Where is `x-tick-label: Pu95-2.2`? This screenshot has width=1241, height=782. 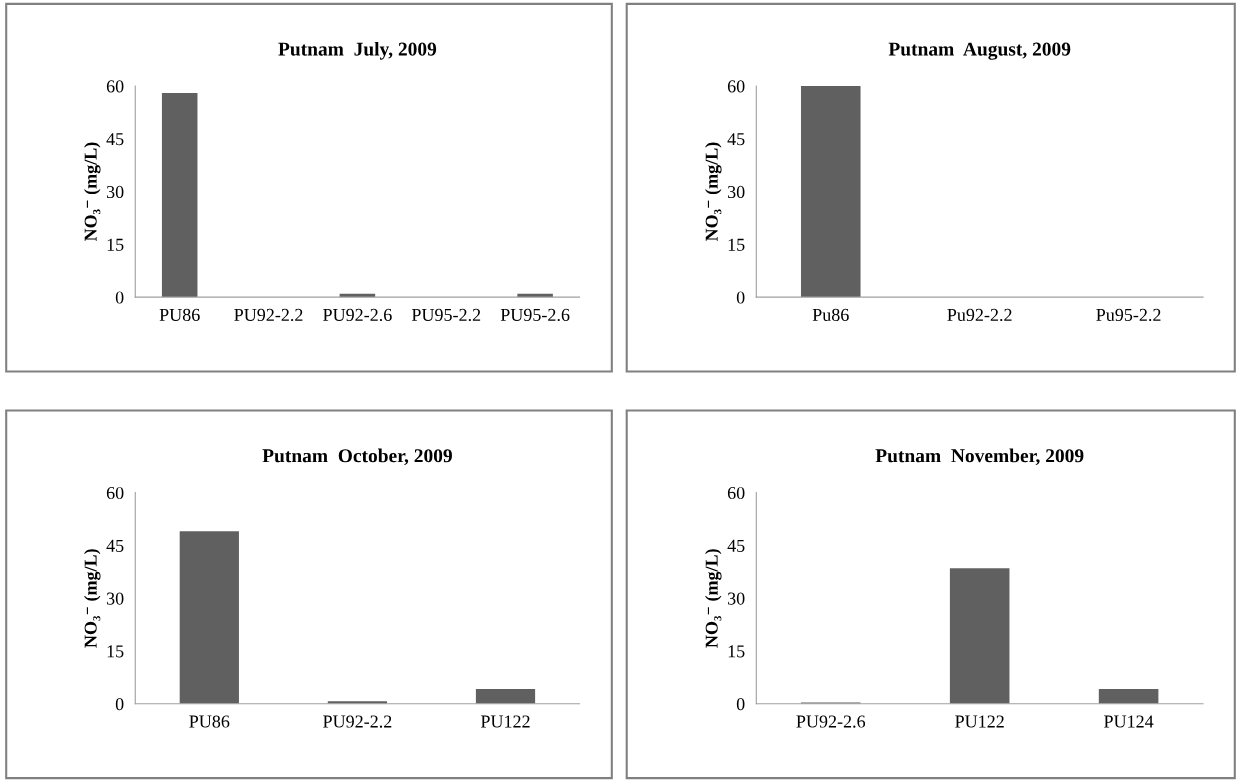
x-tick-label: Pu95-2.2 is located at coordinates (1128, 315).